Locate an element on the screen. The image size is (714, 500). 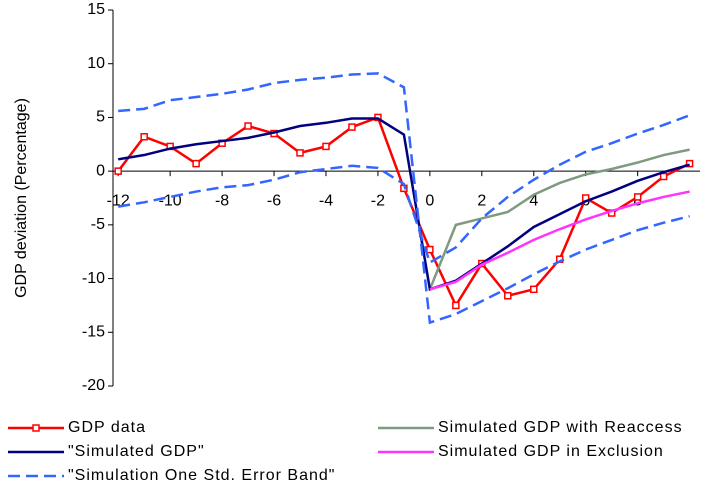
legend-label: "Simulated GDP" is located at coordinates (136, 451).